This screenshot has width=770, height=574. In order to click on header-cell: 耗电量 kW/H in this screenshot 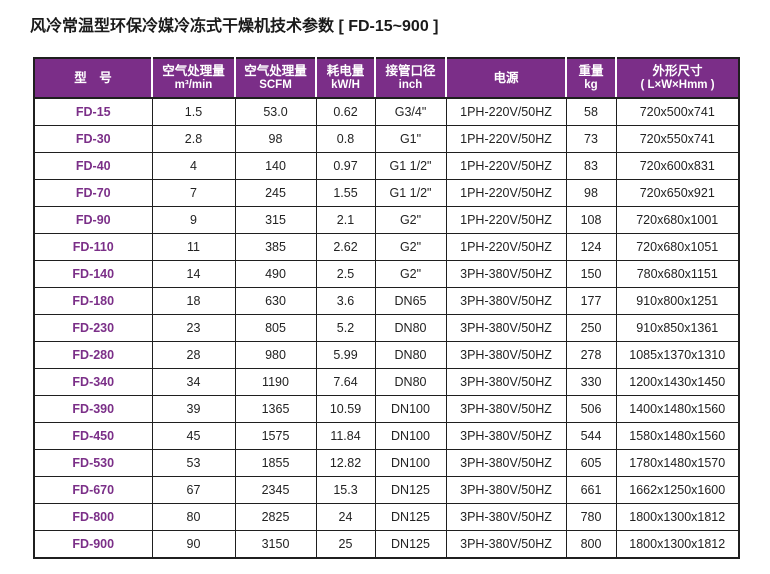, I will do `click(345, 78)`.